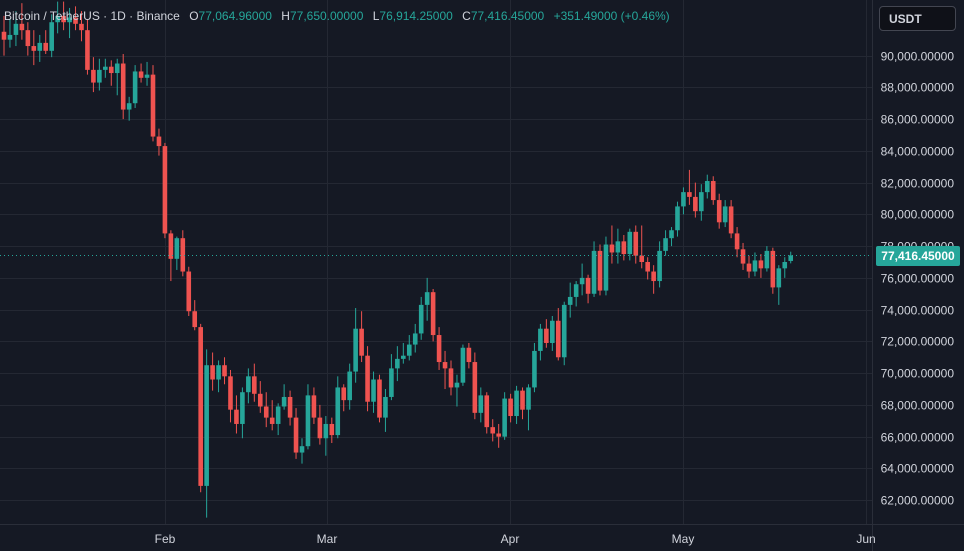 This screenshot has width=964, height=551. What do you see at coordinates (918, 311) in the screenshot?
I see `y-tick-label: 74,000.00000` at bounding box center [918, 311].